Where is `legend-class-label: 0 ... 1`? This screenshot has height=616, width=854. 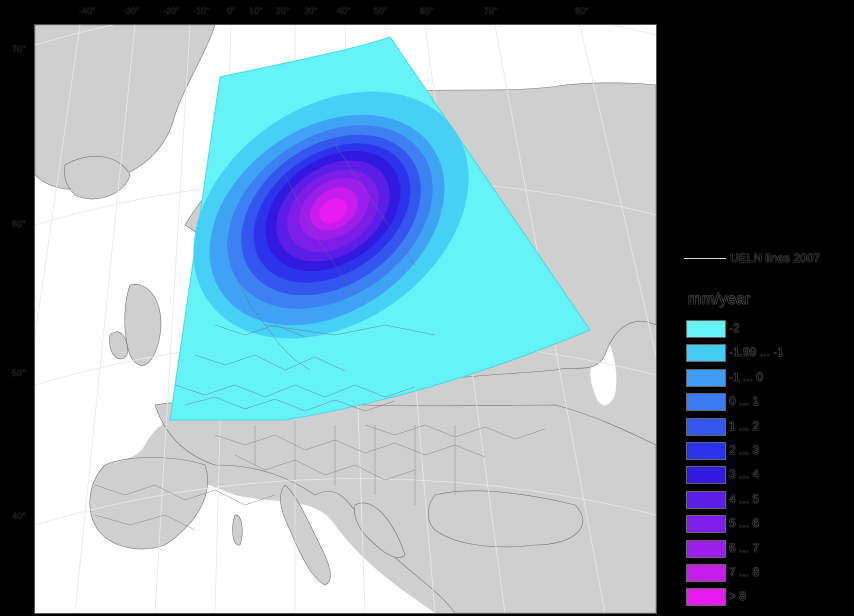 legend-class-label: 0 ... 1 is located at coordinates (744, 401).